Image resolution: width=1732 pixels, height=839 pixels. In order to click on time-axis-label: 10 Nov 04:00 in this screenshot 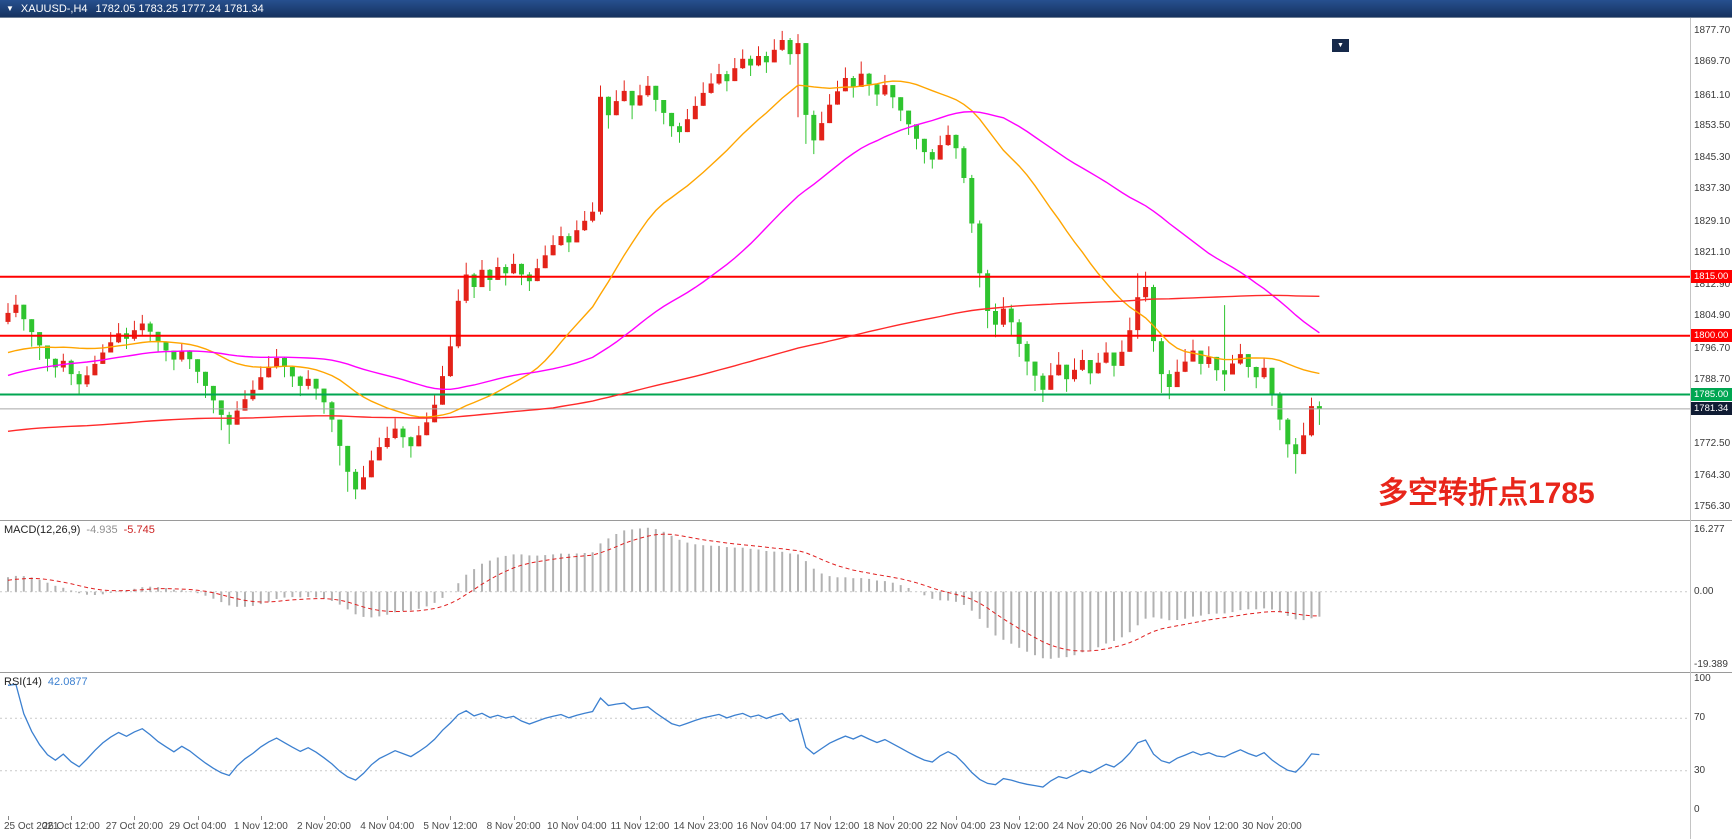, I will do `click(577, 826)`.